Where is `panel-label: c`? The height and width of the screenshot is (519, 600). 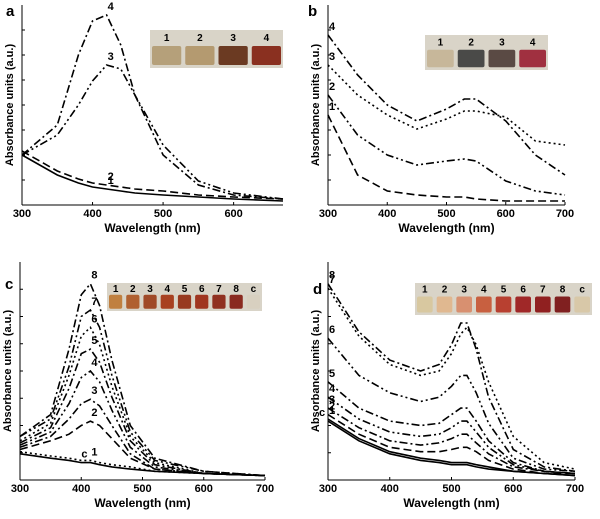 panel-label: c is located at coordinates (9, 284).